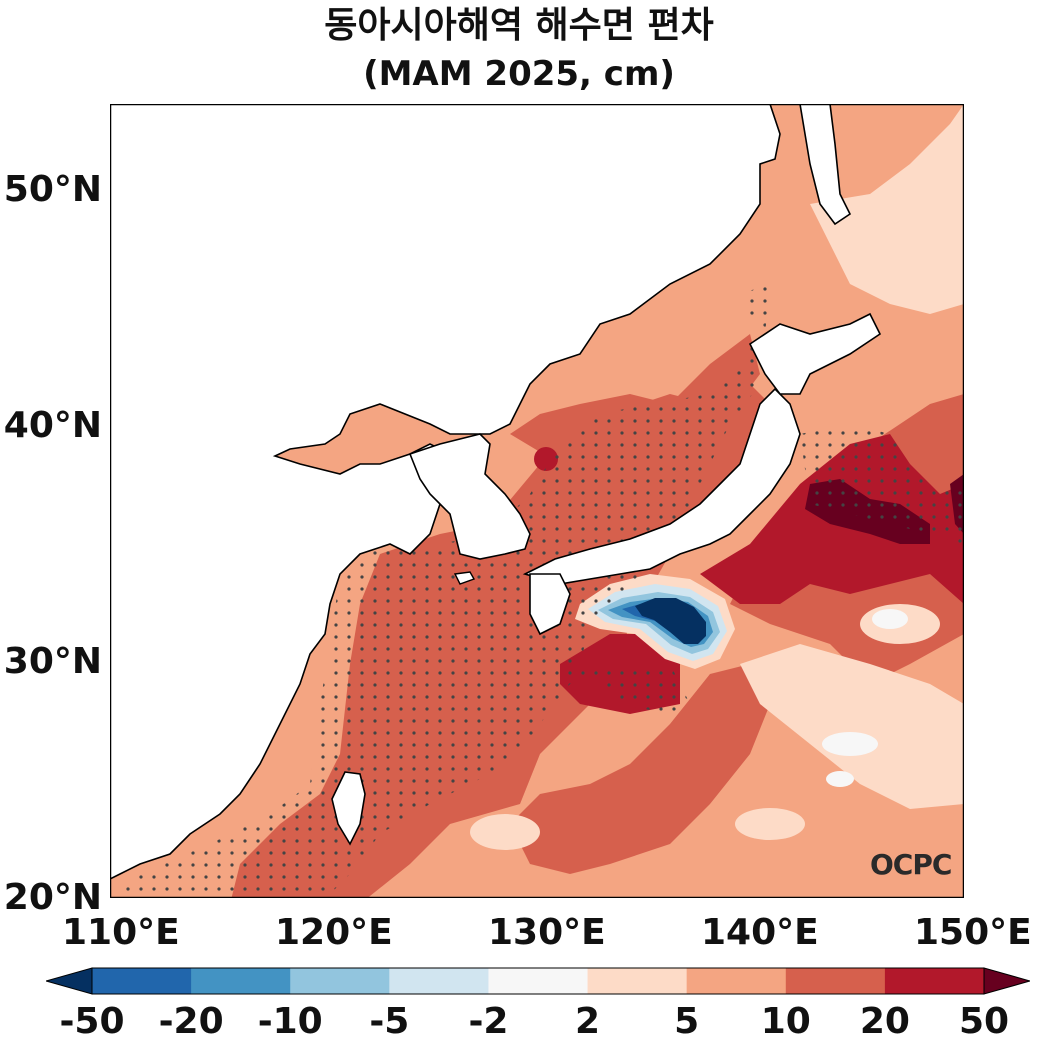  What do you see at coordinates (687, 1021) in the screenshot?
I see `colorbar-tick-label: 5` at bounding box center [687, 1021].